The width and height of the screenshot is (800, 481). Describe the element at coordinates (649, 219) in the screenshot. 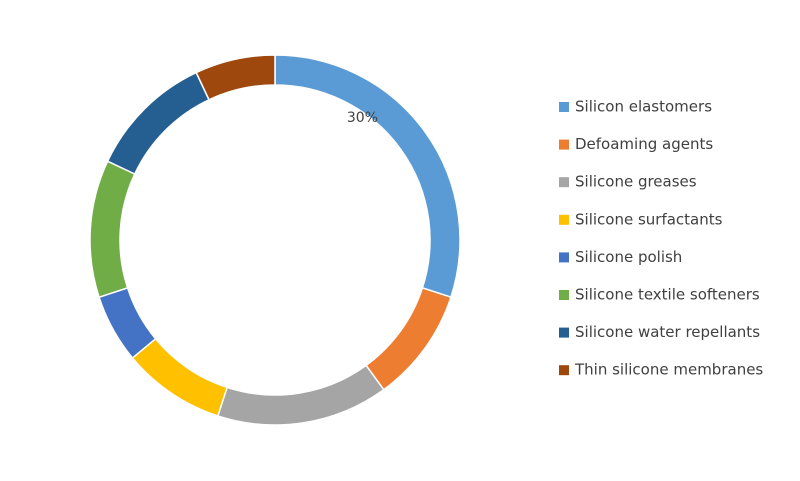

I see `legend-label: Silicone surfactants` at that location.